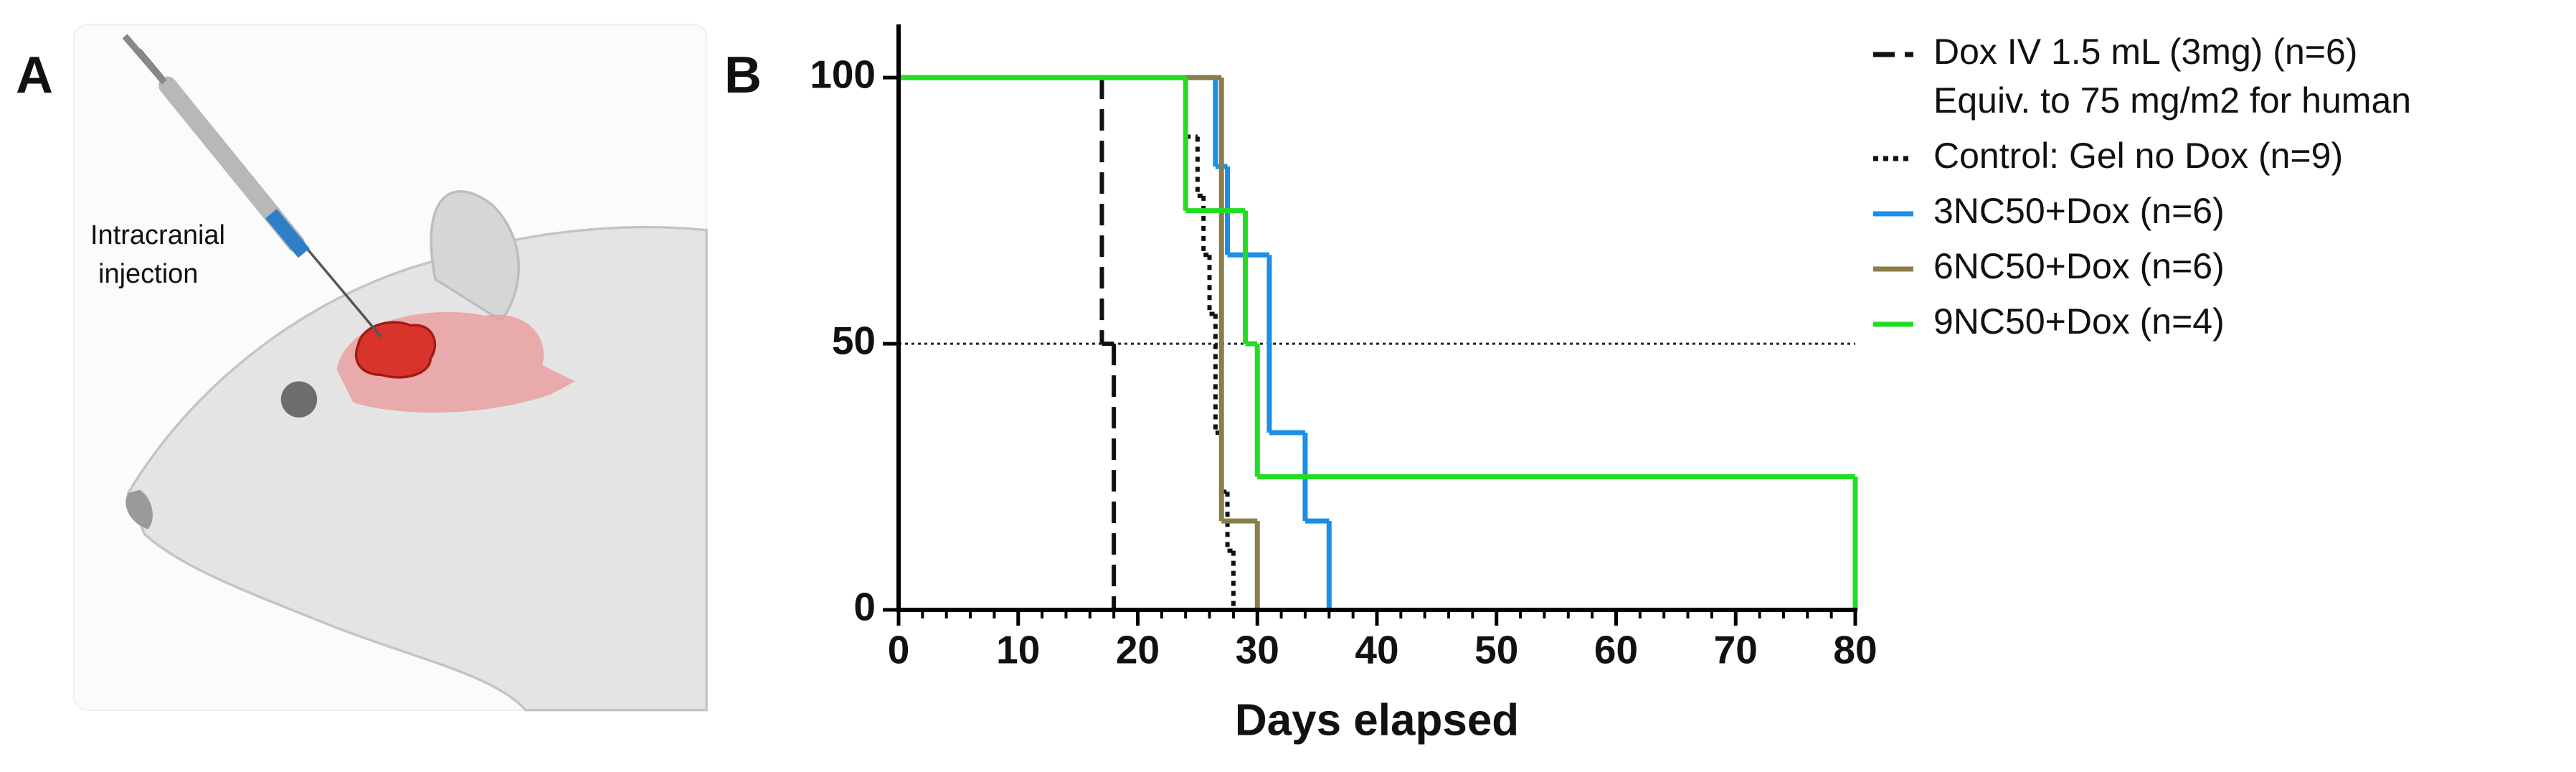 The image size is (2576, 772). I want to click on mouse-eye, so click(299, 399).